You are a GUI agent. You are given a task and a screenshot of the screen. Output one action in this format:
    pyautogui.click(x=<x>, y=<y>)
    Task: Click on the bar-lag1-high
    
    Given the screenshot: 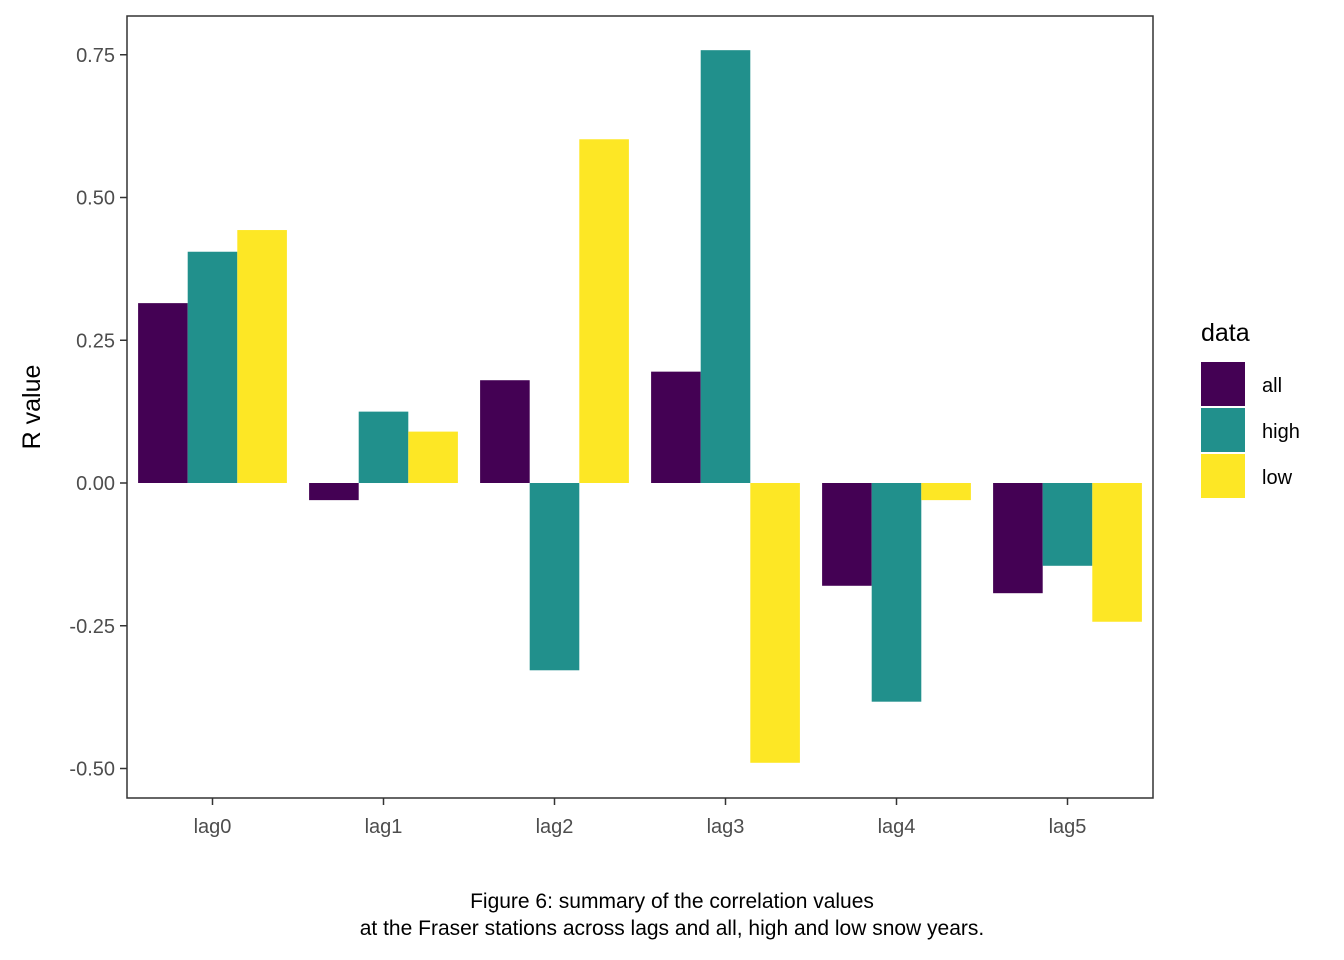 What is the action you would take?
    pyautogui.click(x=383, y=447)
    